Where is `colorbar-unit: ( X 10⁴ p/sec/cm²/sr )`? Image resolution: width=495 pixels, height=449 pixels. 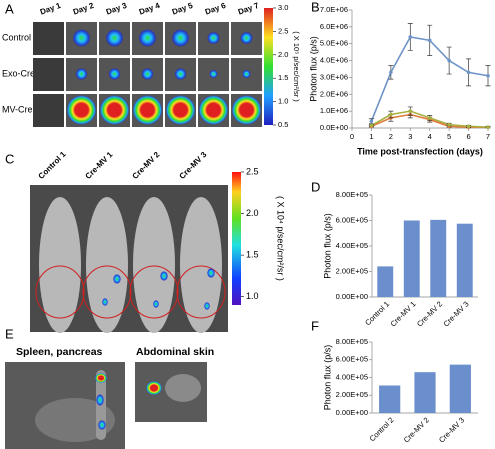
colorbar-unit: ( X 10⁴ p/sec/cm²/sr ) is located at coordinates (281, 238).